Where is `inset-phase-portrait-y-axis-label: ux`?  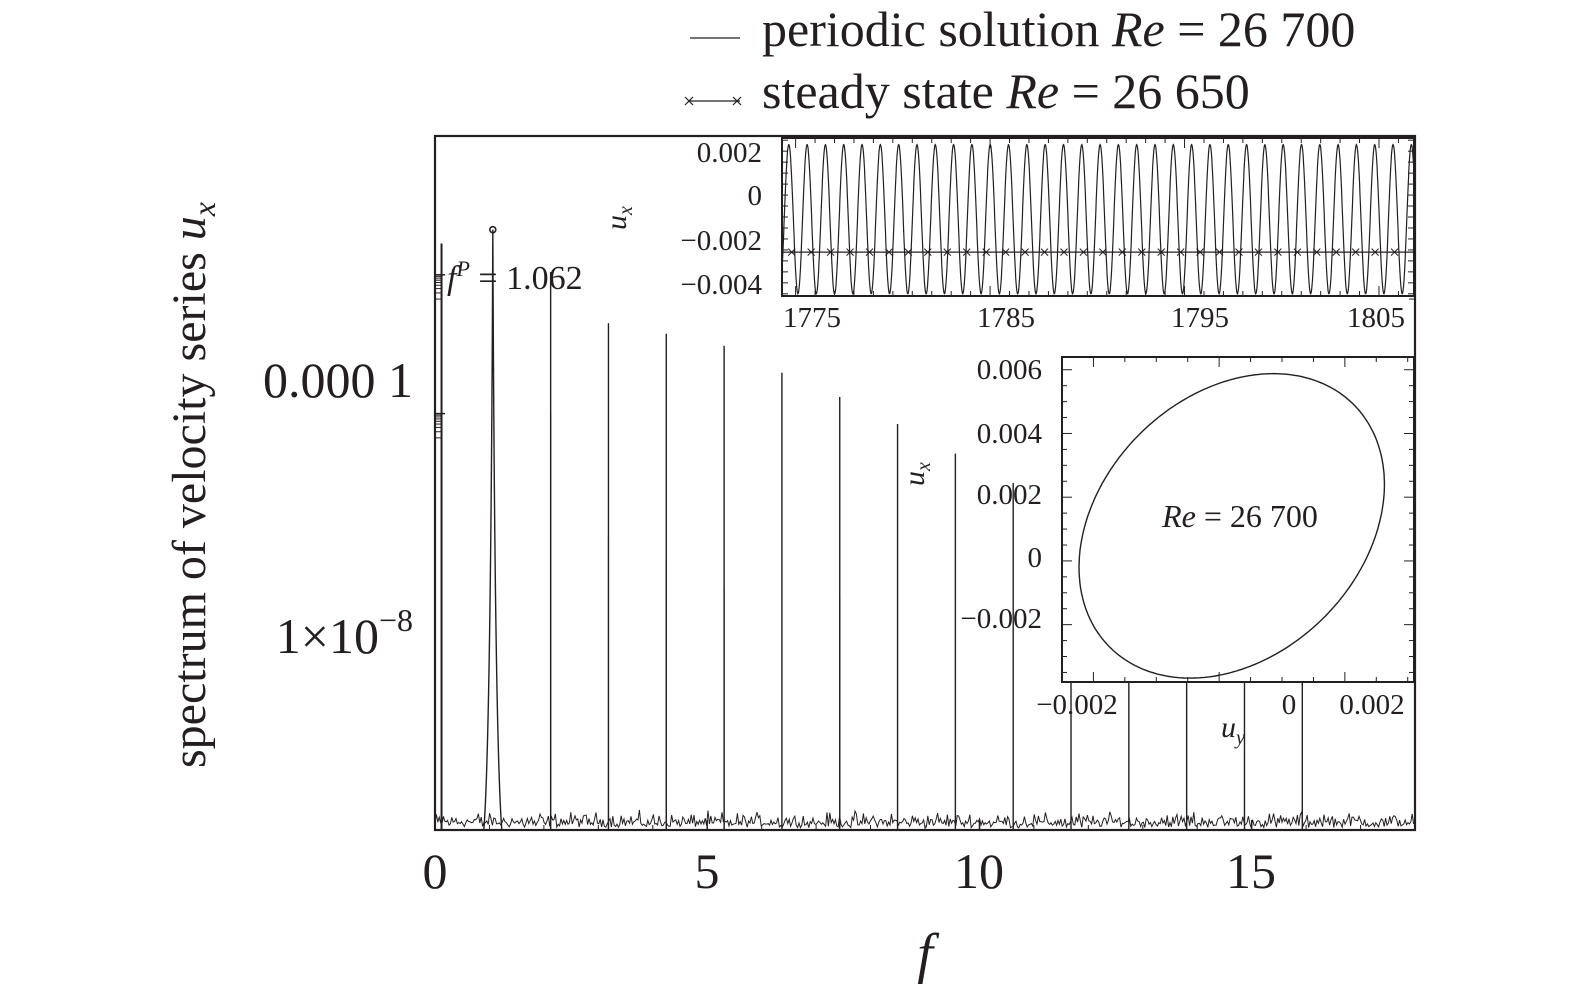
inset-phase-portrait-y-axis-label: ux is located at coordinates (916, 474).